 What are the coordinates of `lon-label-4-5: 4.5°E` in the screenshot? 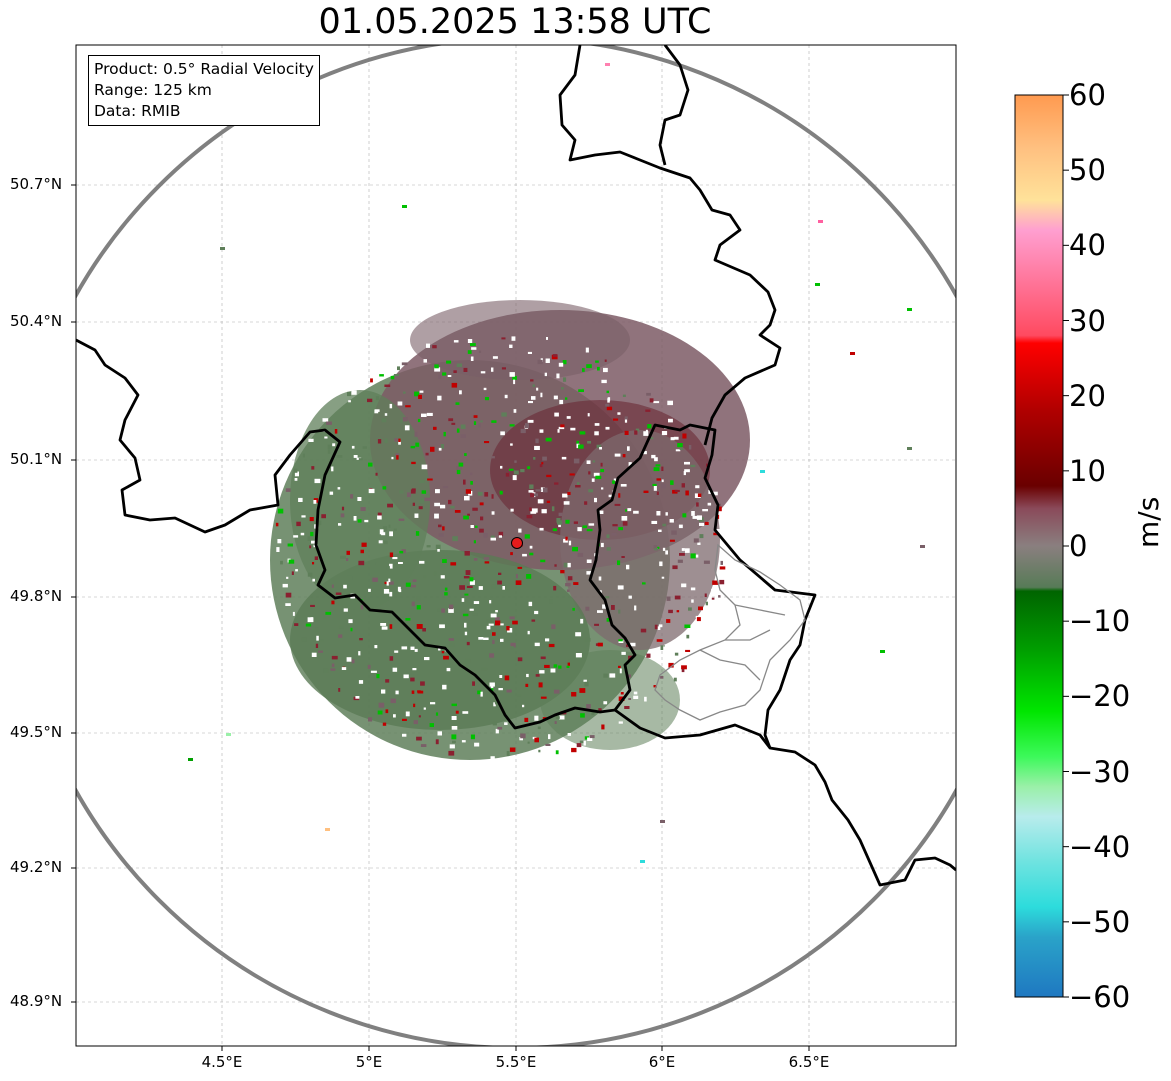 It's located at (222, 1062).